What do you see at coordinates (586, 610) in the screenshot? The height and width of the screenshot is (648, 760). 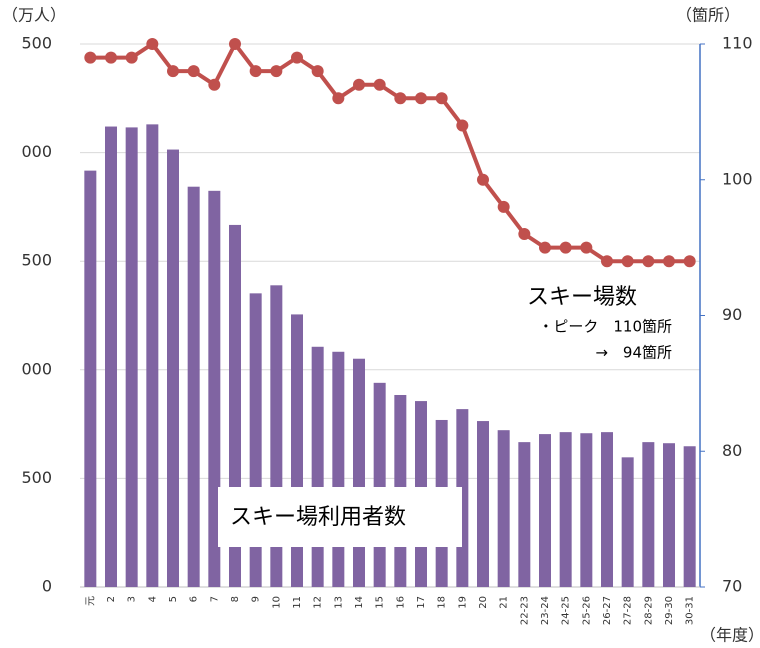 I see `x-tick-label: 25-26` at bounding box center [586, 610].